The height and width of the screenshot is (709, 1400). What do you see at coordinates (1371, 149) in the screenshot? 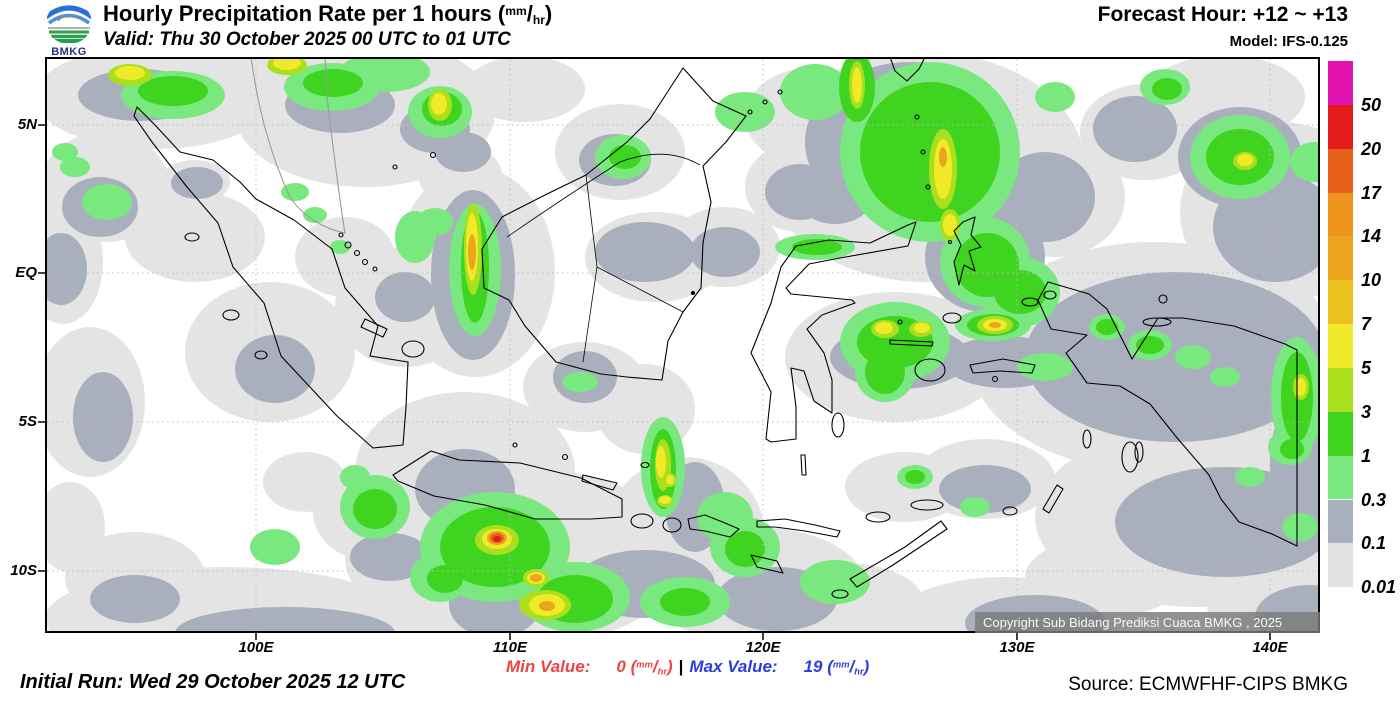
I see `legend-threshold-label: 20` at bounding box center [1371, 149].